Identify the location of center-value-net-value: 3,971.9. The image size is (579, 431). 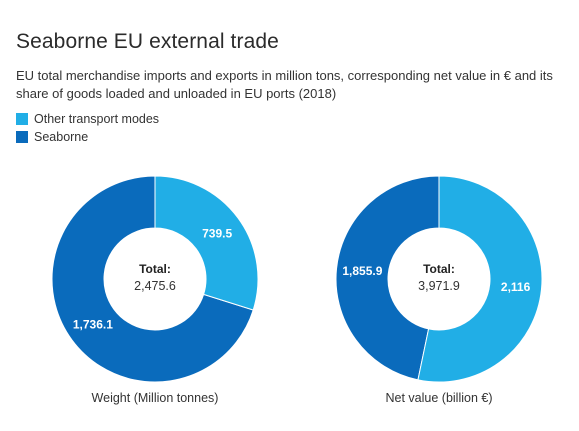
(439, 286).